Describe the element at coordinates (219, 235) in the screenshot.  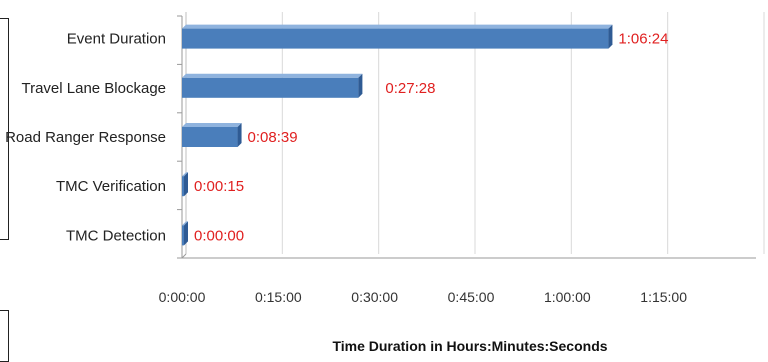
I see `value-label: 0:00:00` at that location.